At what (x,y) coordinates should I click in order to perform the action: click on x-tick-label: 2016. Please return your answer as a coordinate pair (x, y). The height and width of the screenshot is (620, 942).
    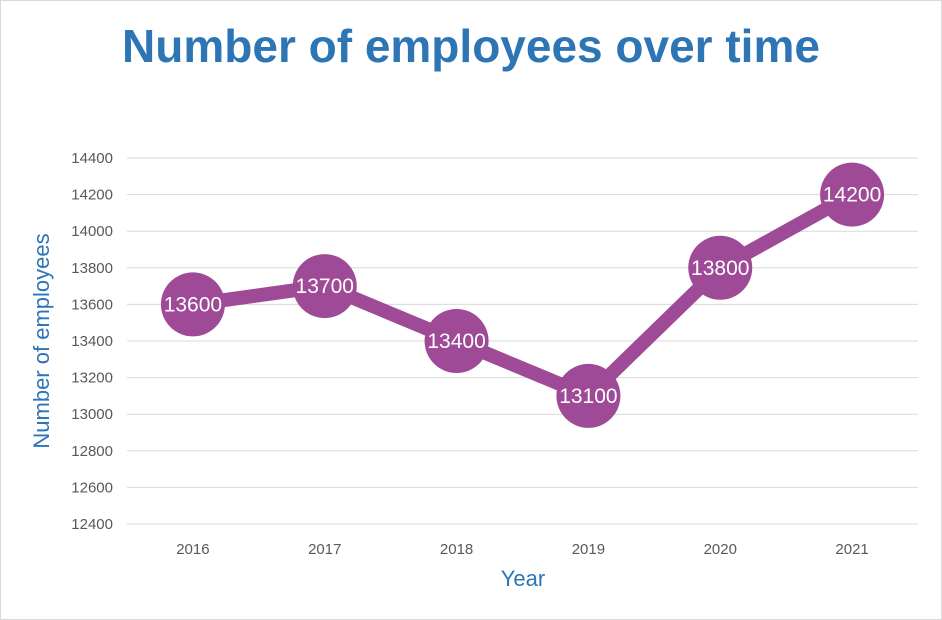
    Looking at the image, I should click on (192, 549).